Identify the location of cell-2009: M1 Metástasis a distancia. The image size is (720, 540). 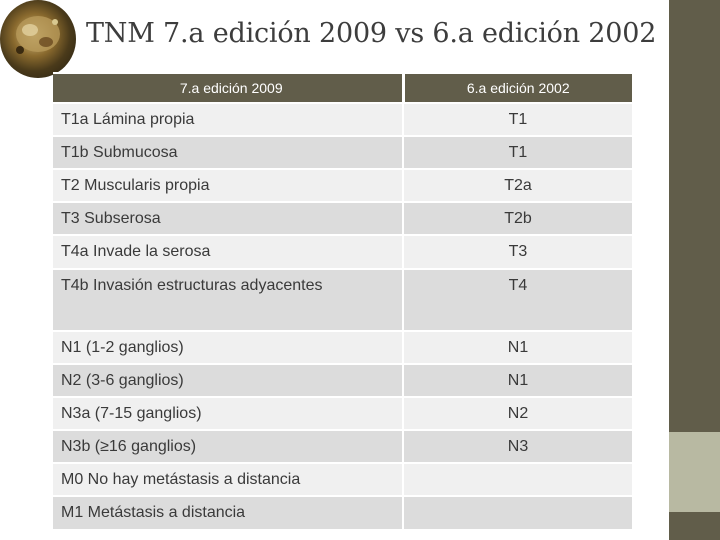
(228, 512).